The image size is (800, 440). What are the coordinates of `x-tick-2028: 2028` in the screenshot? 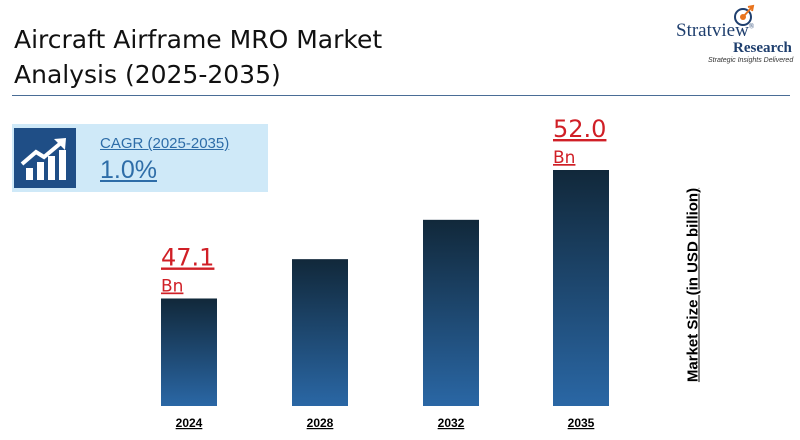 It's located at (320, 423).